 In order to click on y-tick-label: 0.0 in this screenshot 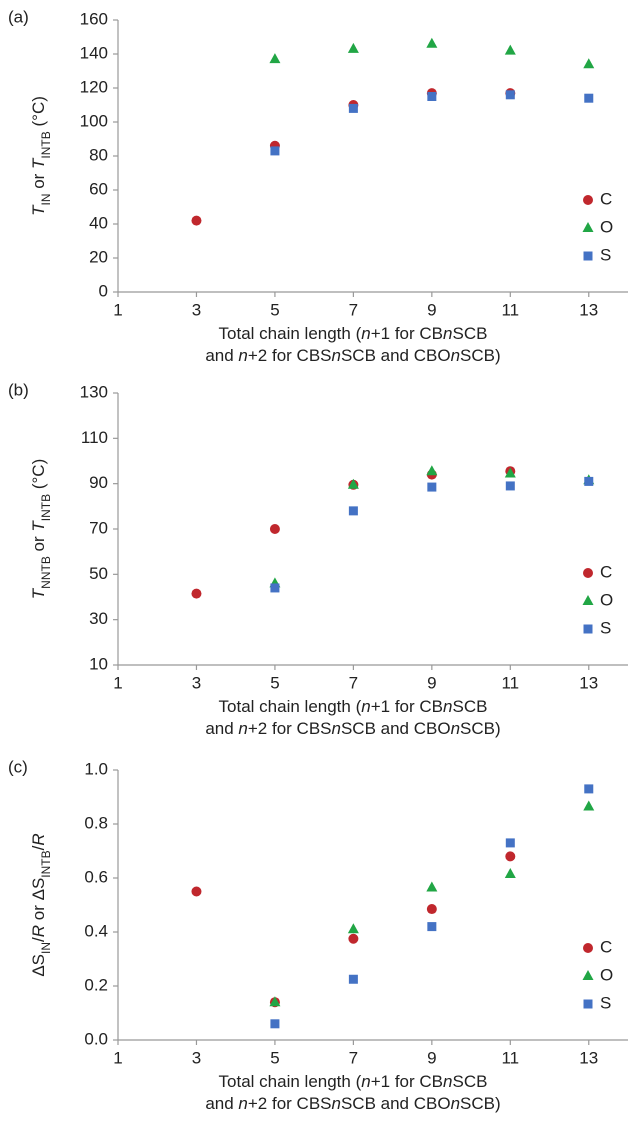, I will do `click(96, 1038)`.